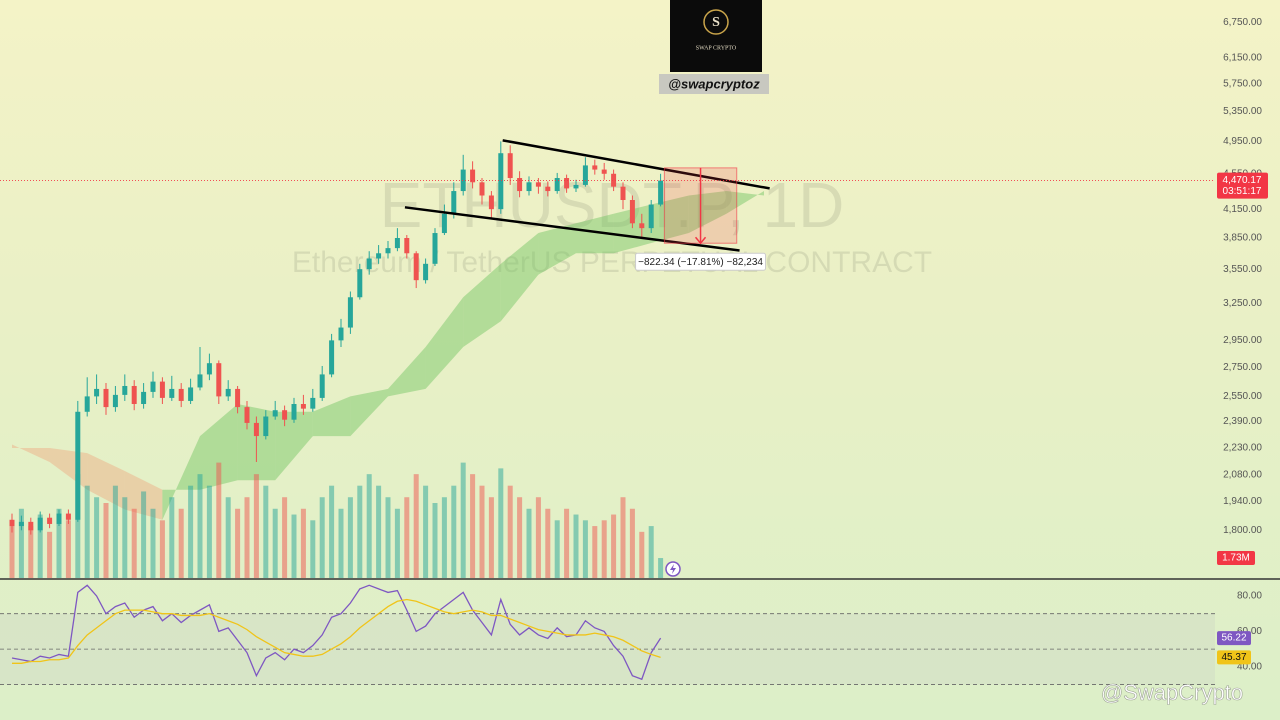  I want to click on value-badge, so click(1234, 638).